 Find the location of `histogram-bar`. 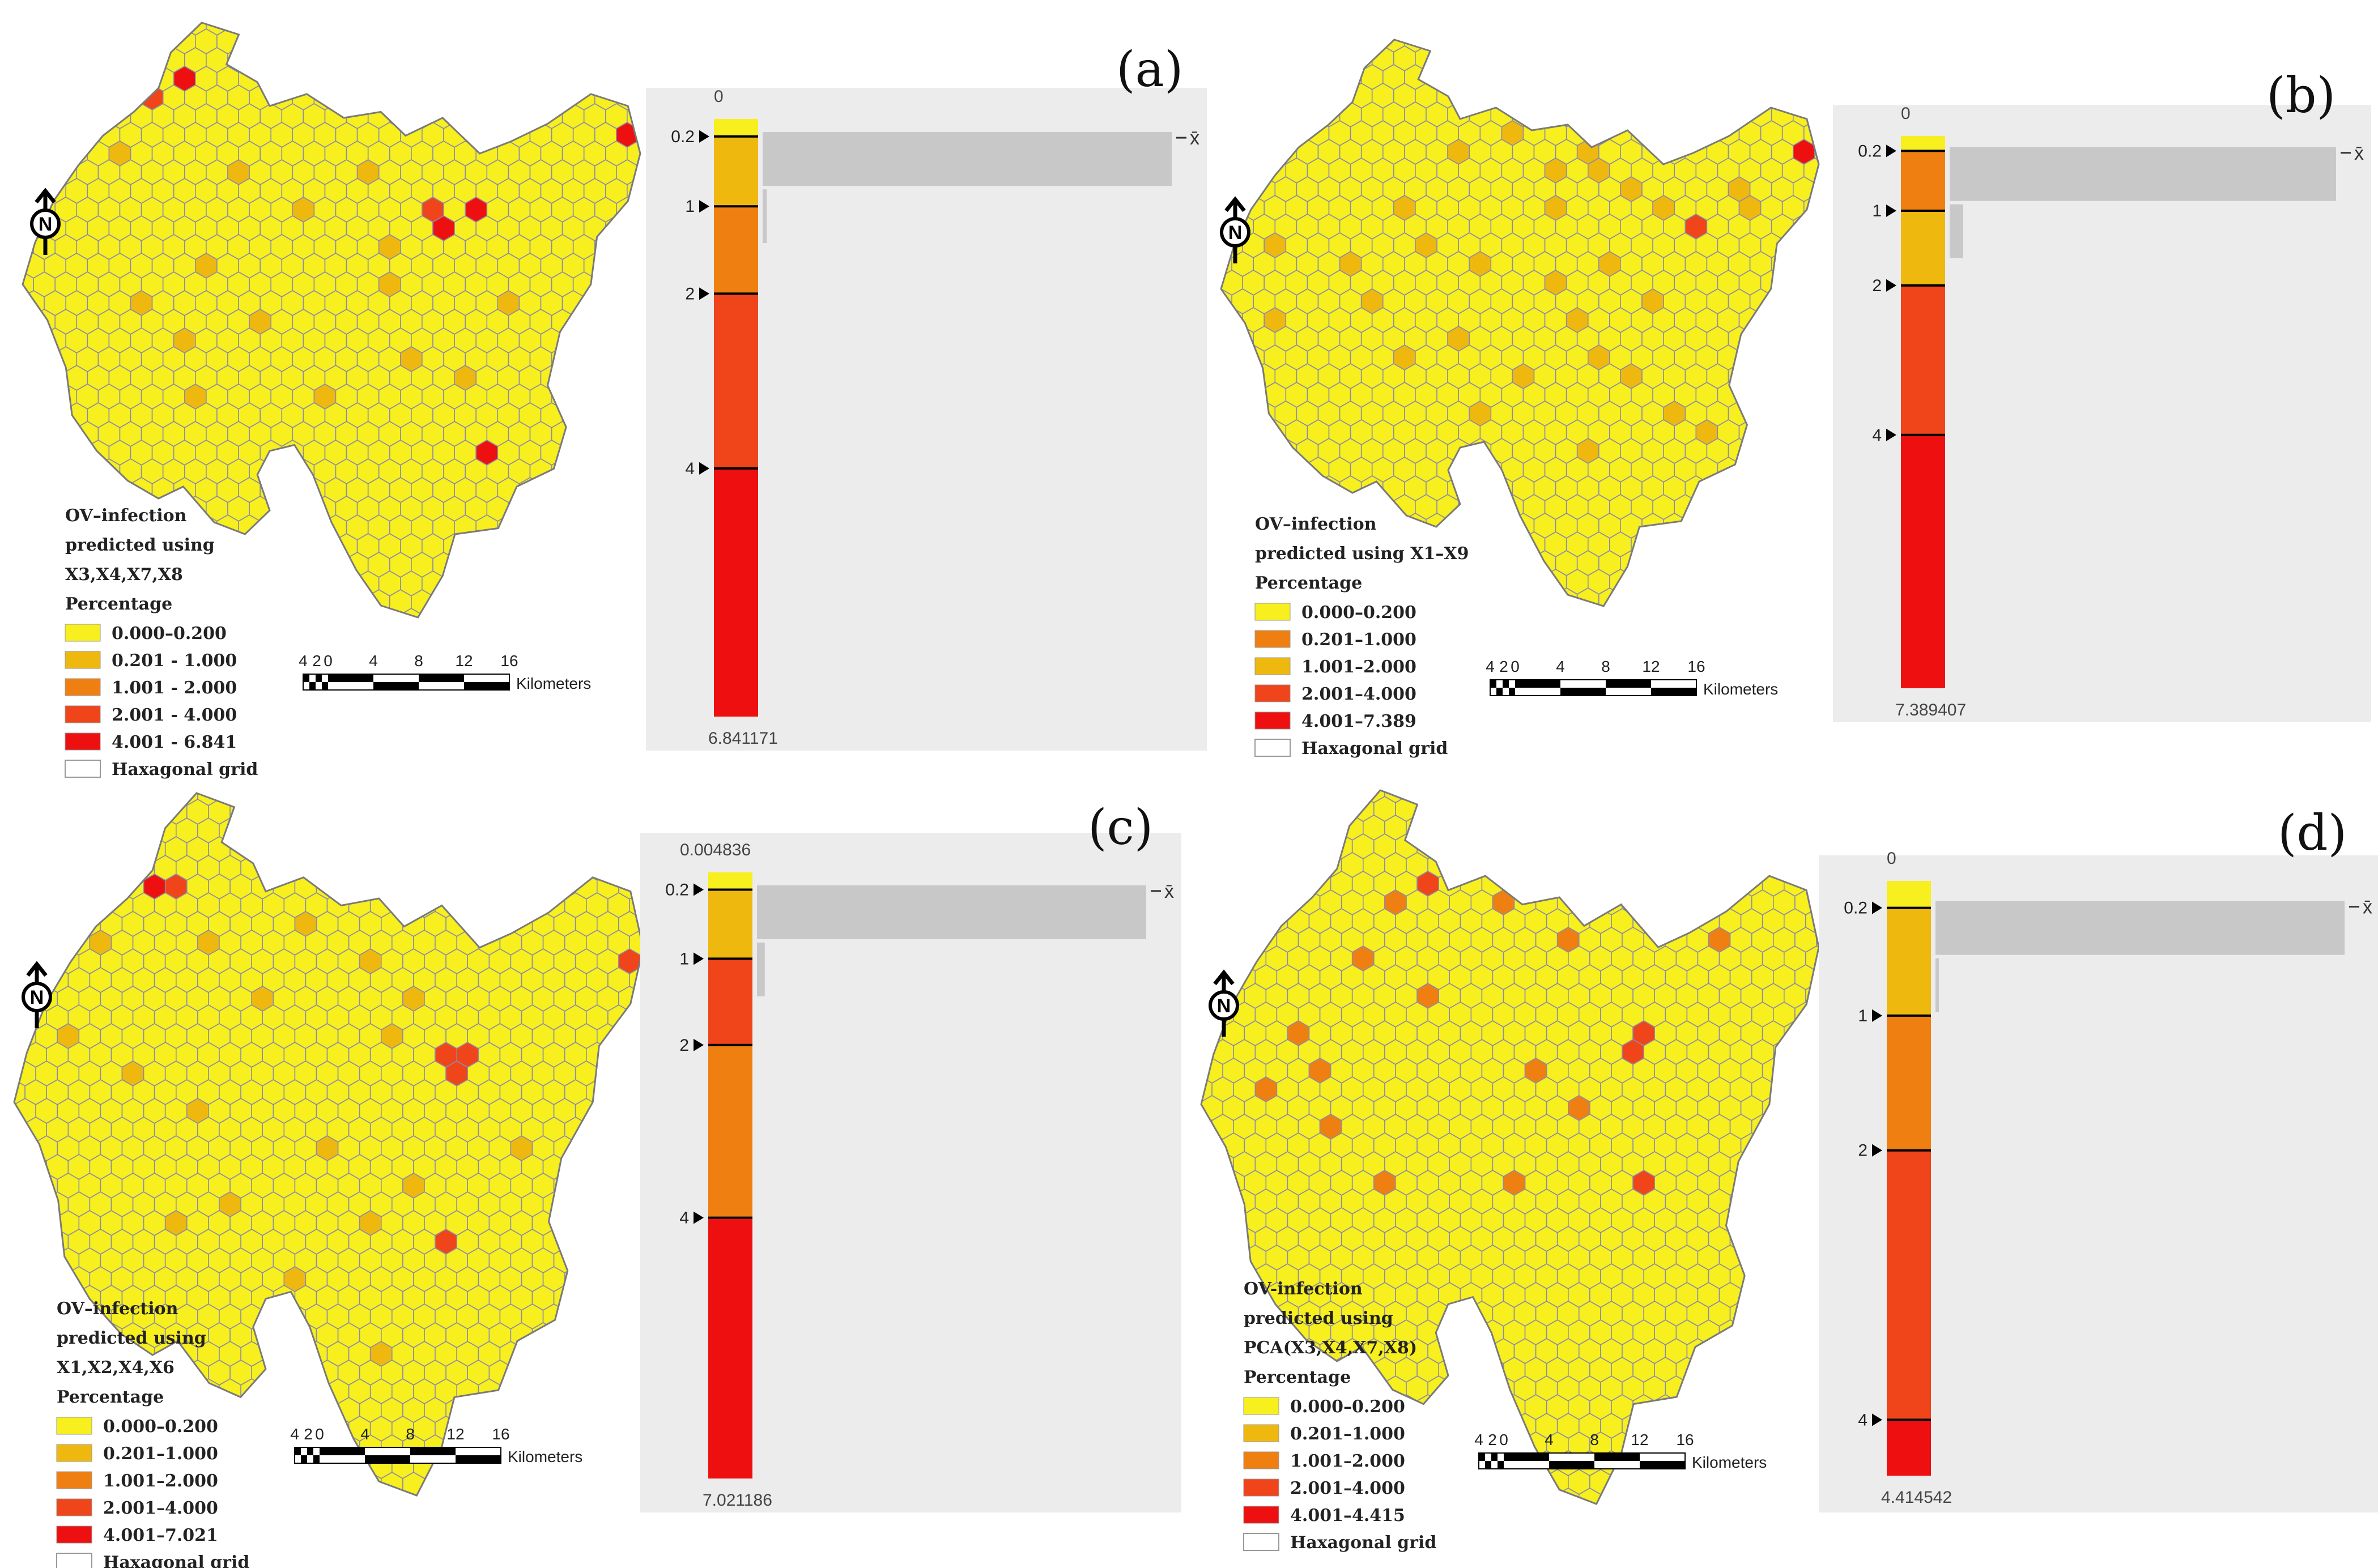

histogram-bar is located at coordinates (952, 912).